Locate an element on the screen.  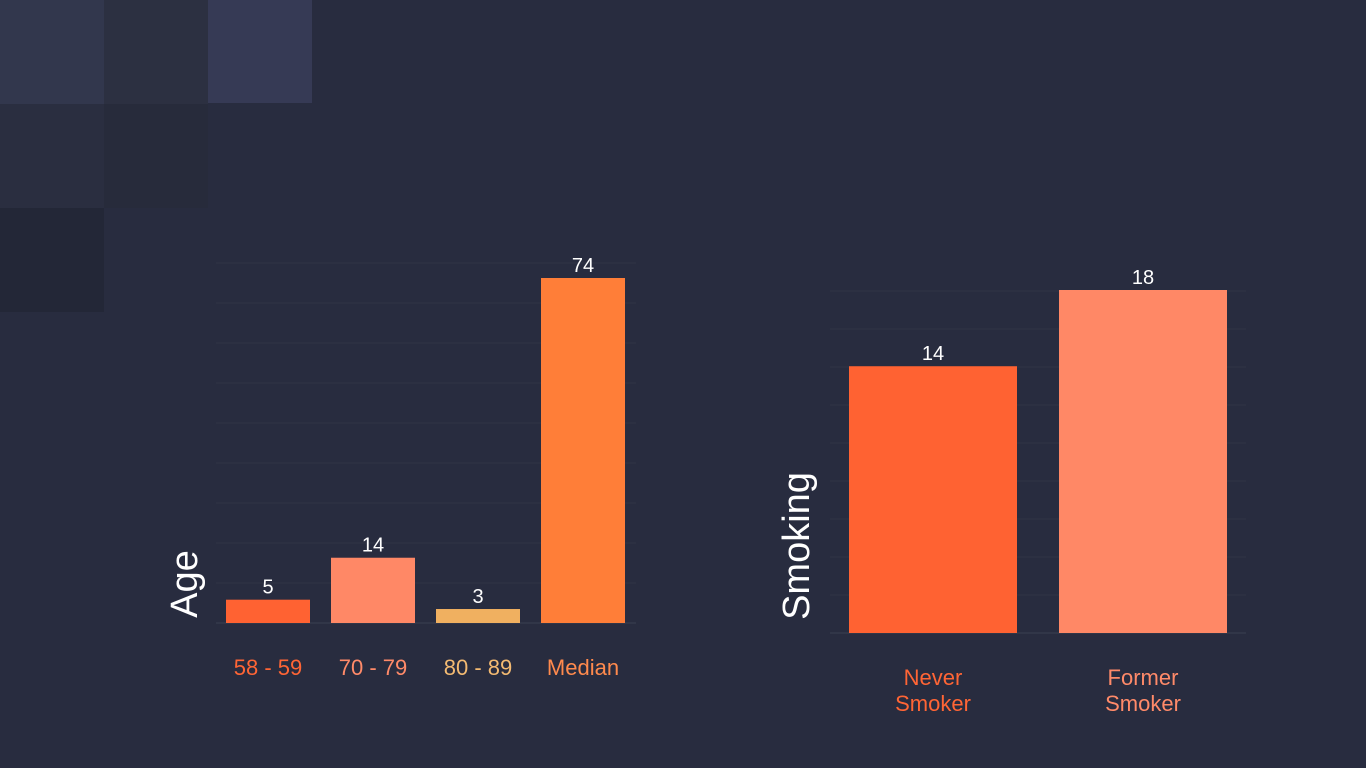
smoking-category-label: Former Smoker is located at coordinates (1143, 690).